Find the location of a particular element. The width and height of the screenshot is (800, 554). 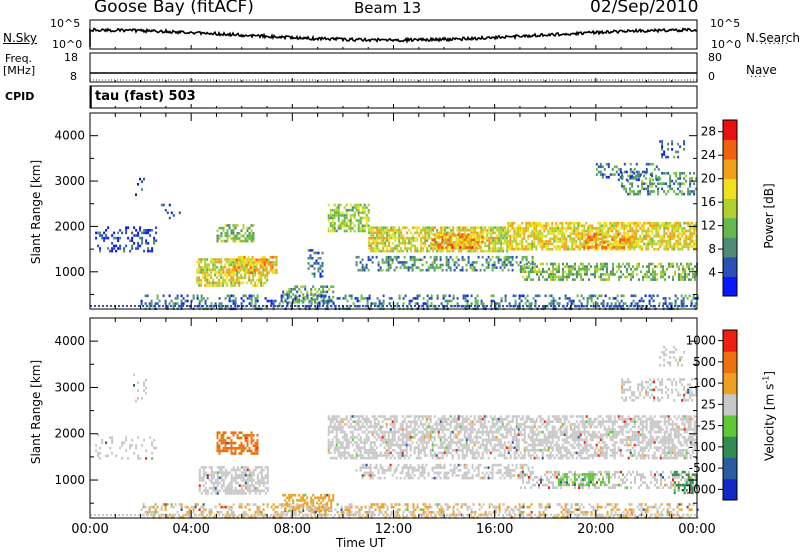

x-tick-label: 16:00 is located at coordinates (494, 529).